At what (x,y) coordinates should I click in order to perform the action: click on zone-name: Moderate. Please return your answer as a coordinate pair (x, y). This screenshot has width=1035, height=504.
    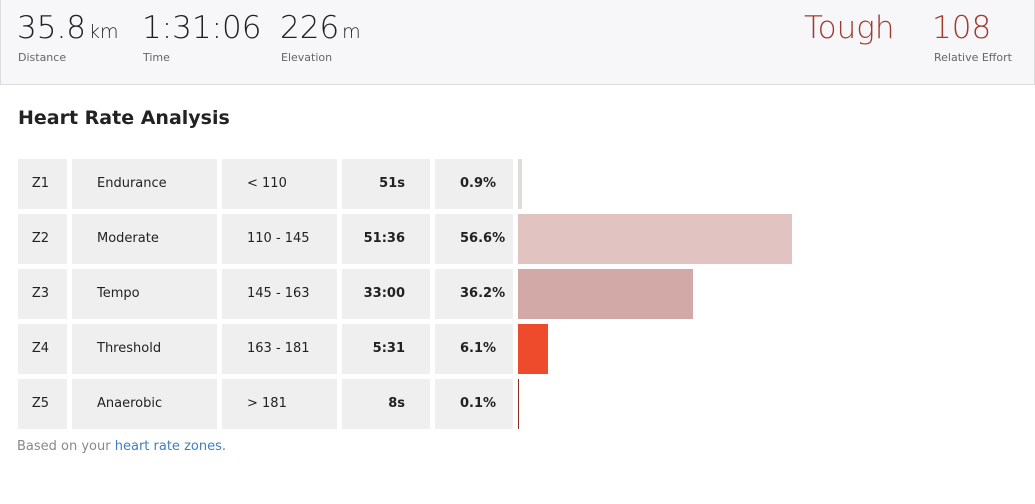
    Looking at the image, I should click on (144, 239).